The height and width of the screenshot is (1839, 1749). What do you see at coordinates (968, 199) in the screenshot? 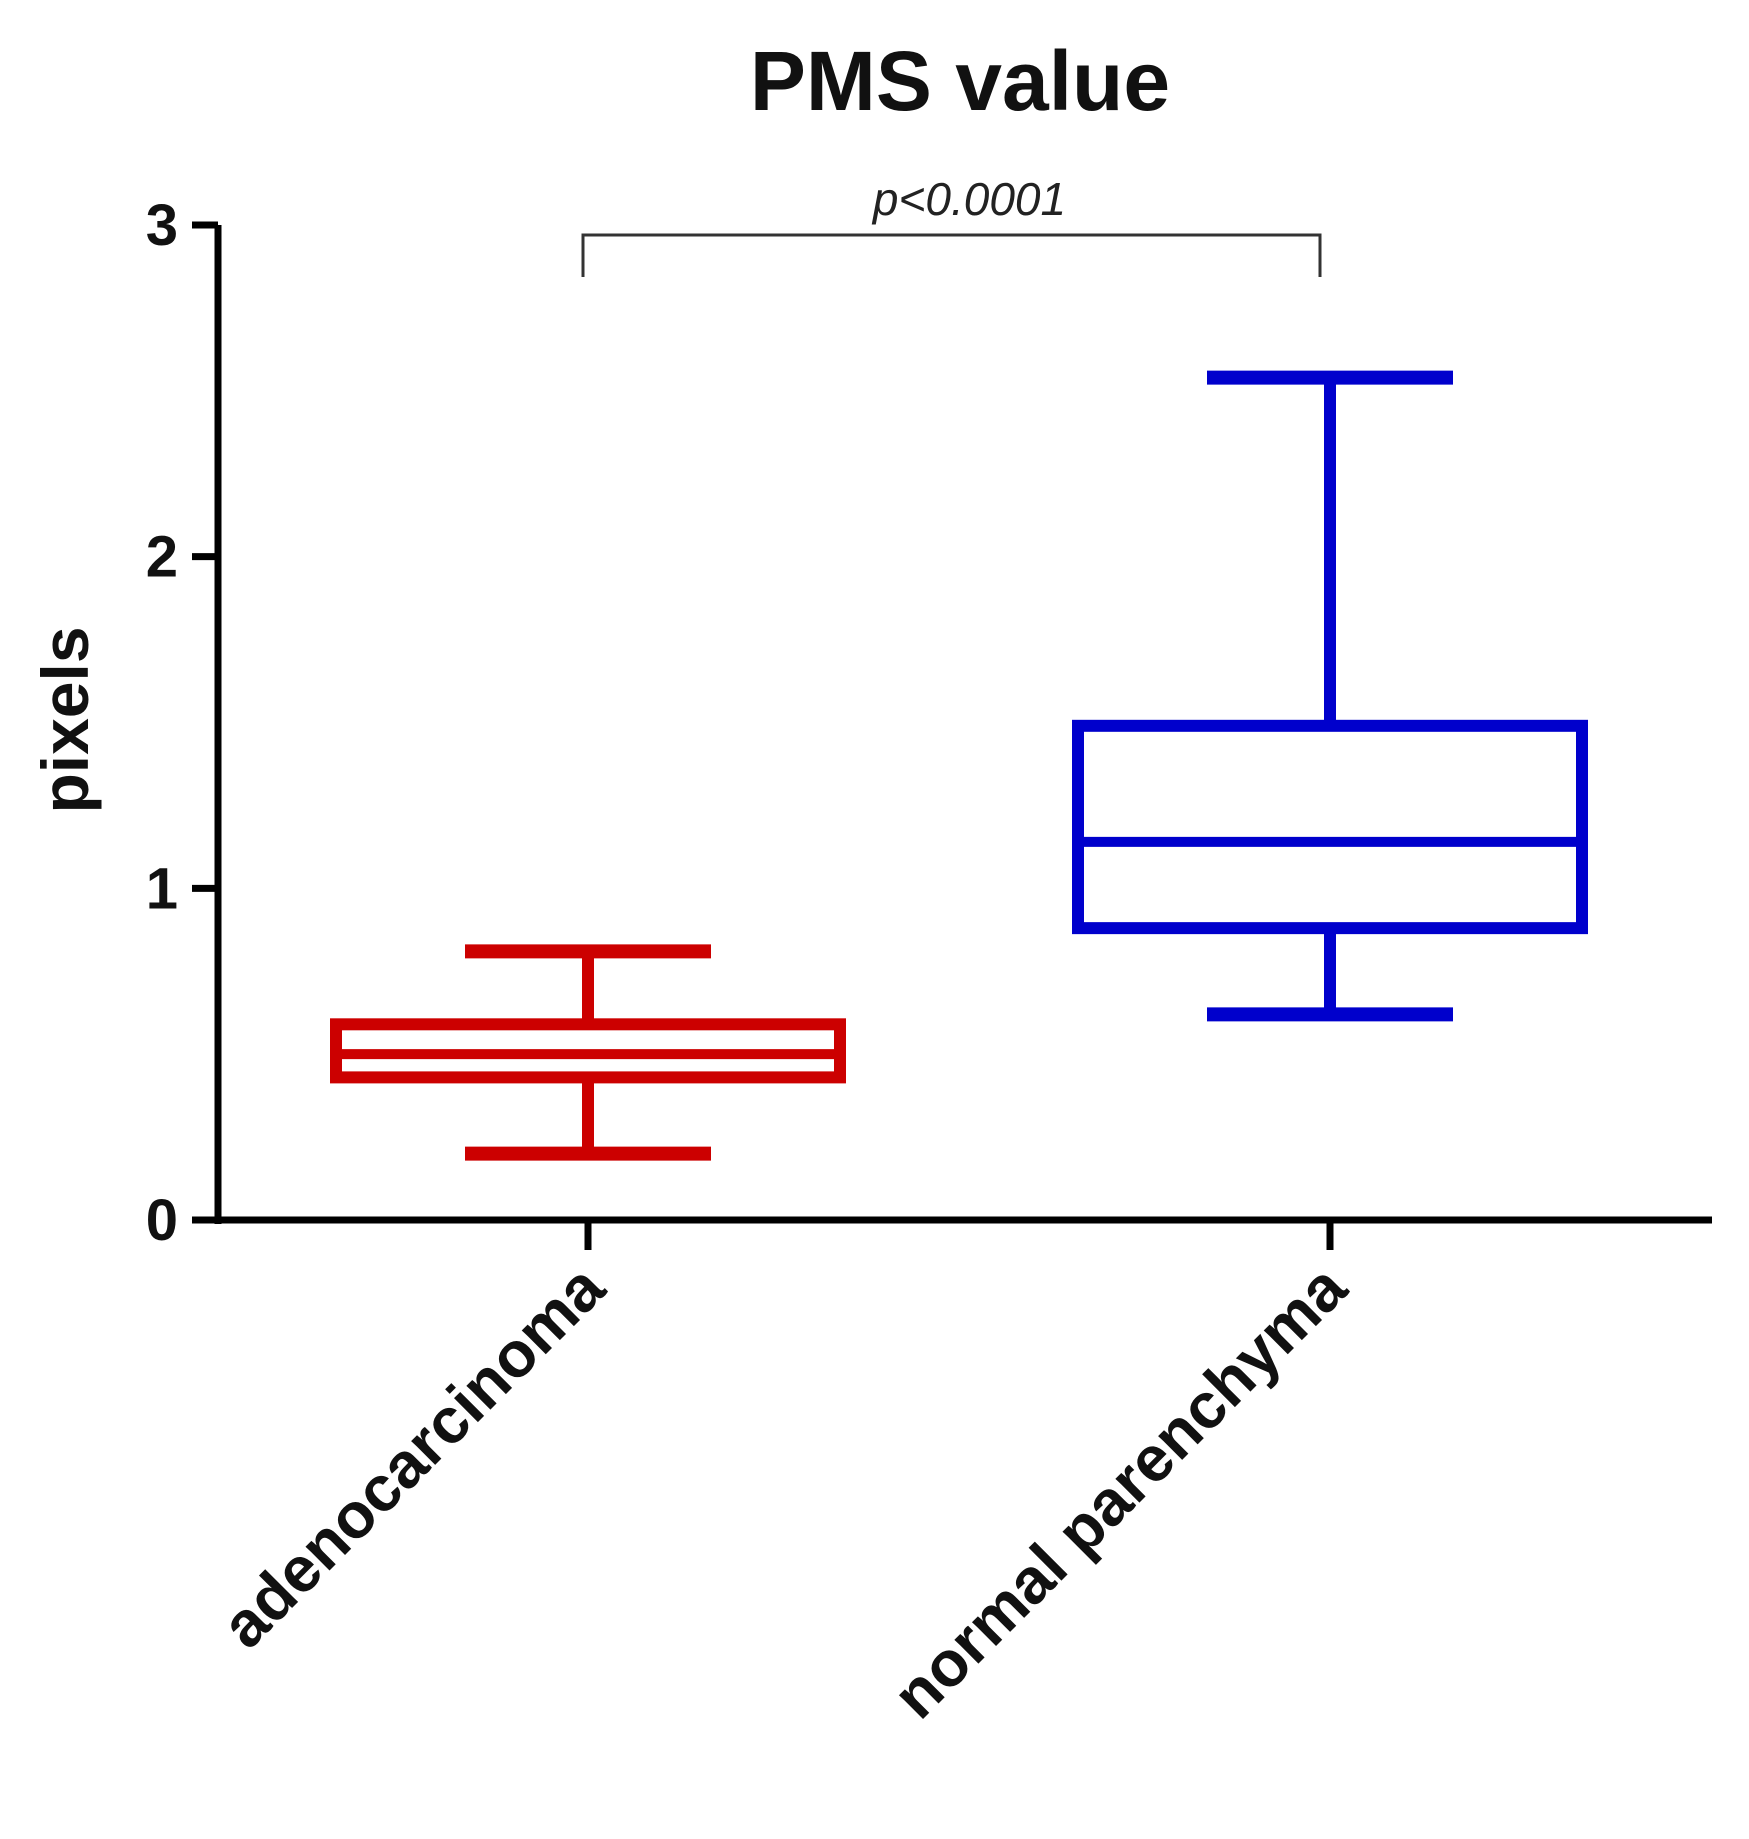
I see `p-value-label: p<0.0001` at bounding box center [968, 199].